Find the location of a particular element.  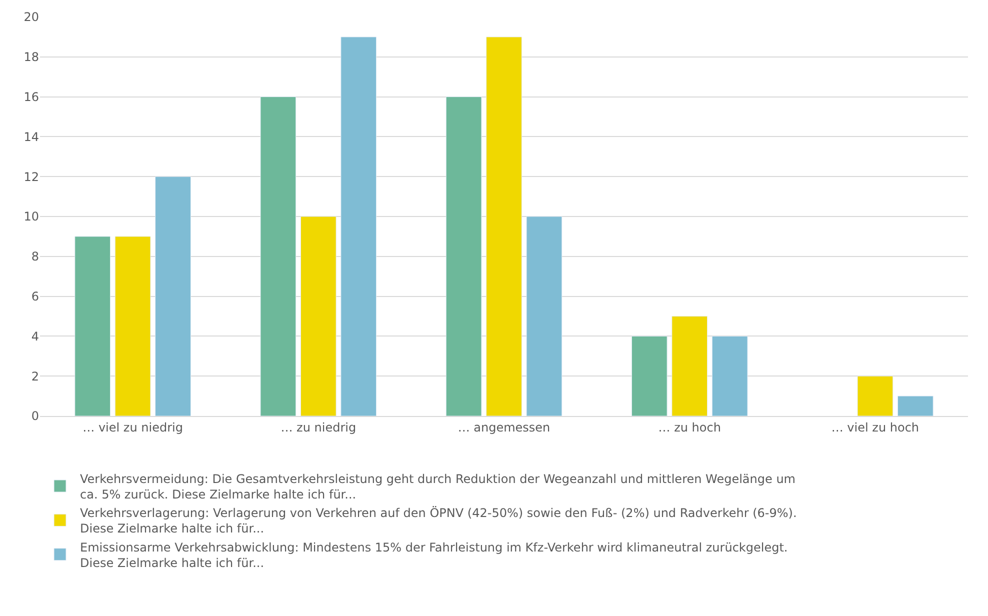

x-tick-label: … zu hoch is located at coordinates (689, 427).